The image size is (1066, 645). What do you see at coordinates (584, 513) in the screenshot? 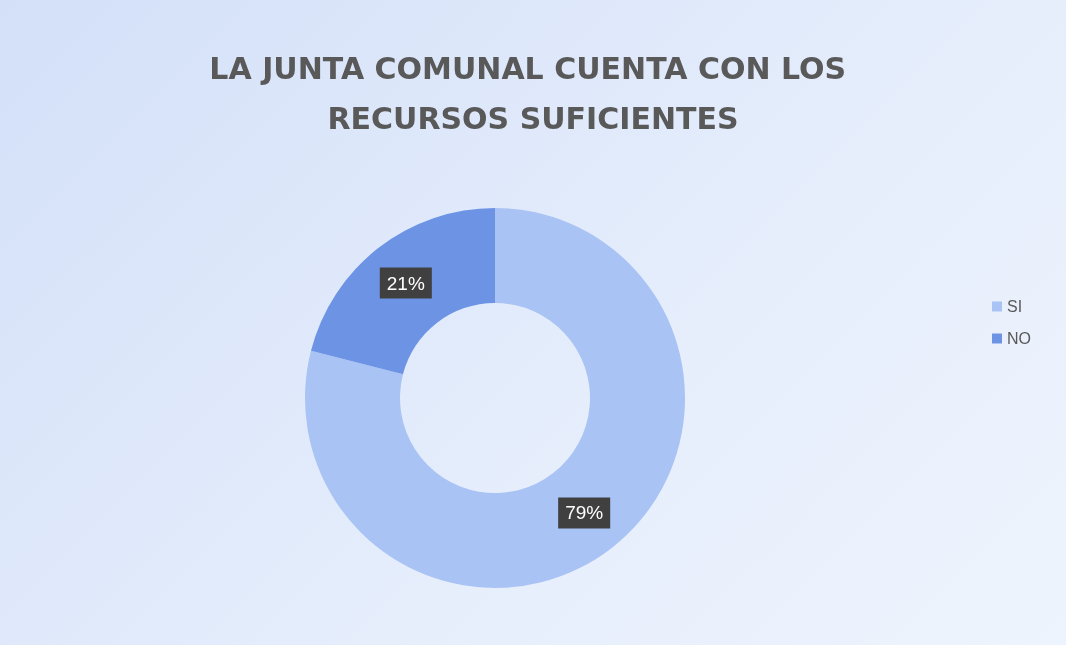
I see `data-label: 79%` at bounding box center [584, 513].